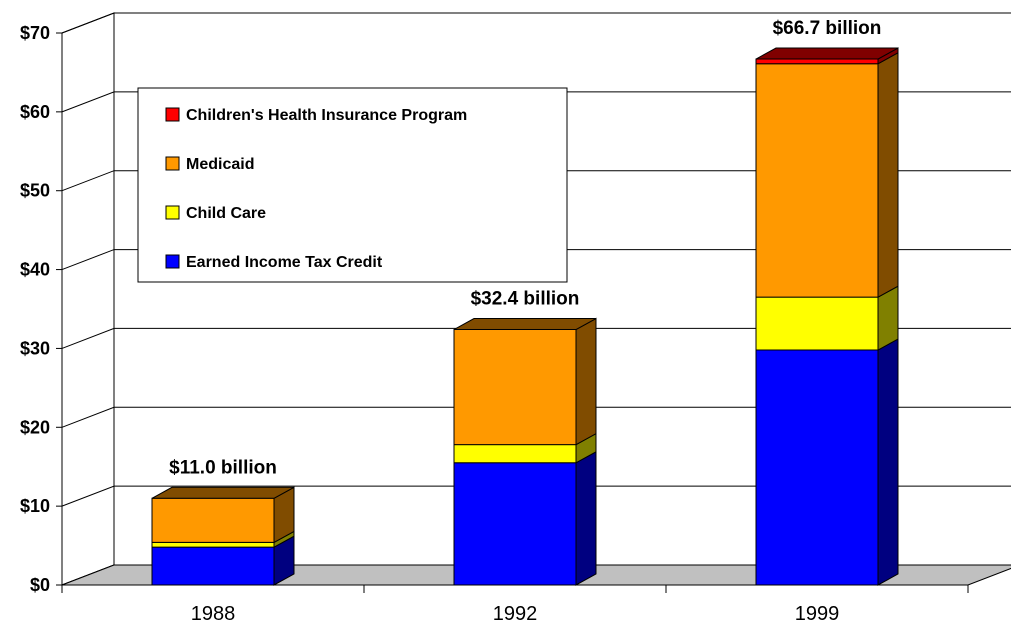 This screenshot has height=632, width=1011. What do you see at coordinates (226, 213) in the screenshot?
I see `legend-label: Child Care` at bounding box center [226, 213].